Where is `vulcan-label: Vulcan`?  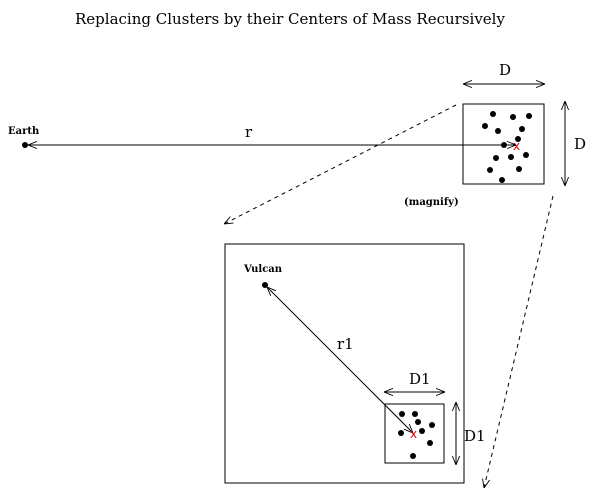 vulcan-label: Vulcan is located at coordinates (263, 269).